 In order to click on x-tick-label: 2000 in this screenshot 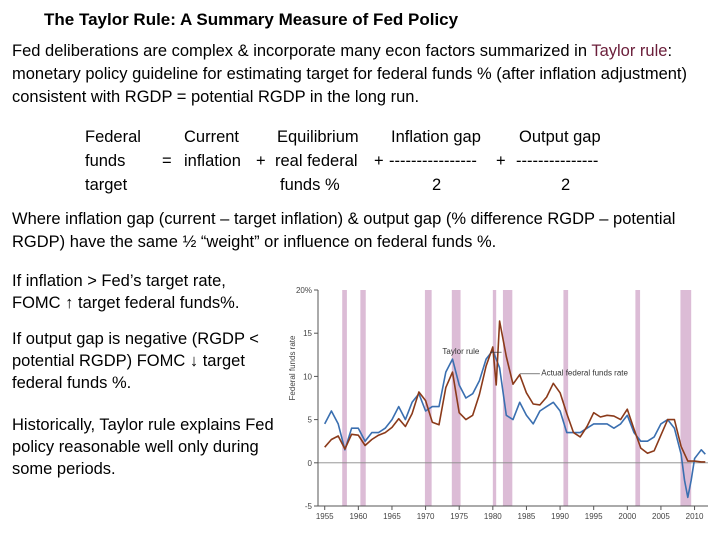, I will do `click(627, 516)`.